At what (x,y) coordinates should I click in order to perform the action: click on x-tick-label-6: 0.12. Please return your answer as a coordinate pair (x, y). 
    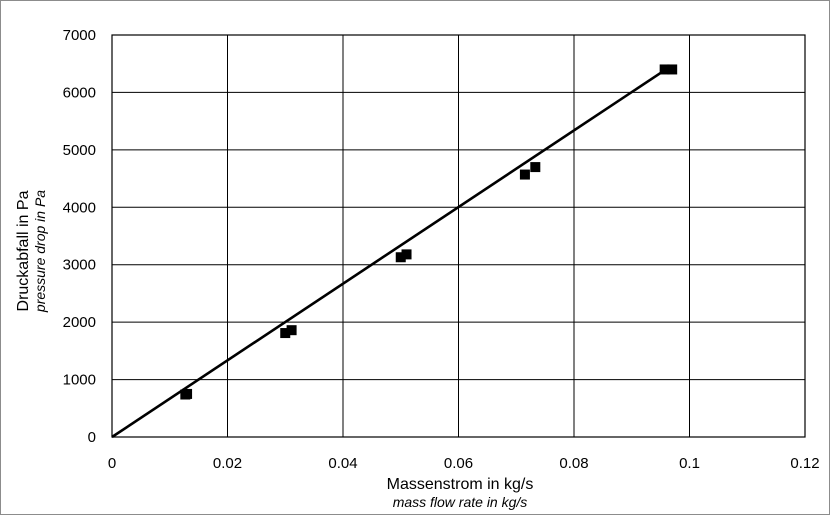
    Looking at the image, I should click on (804, 463).